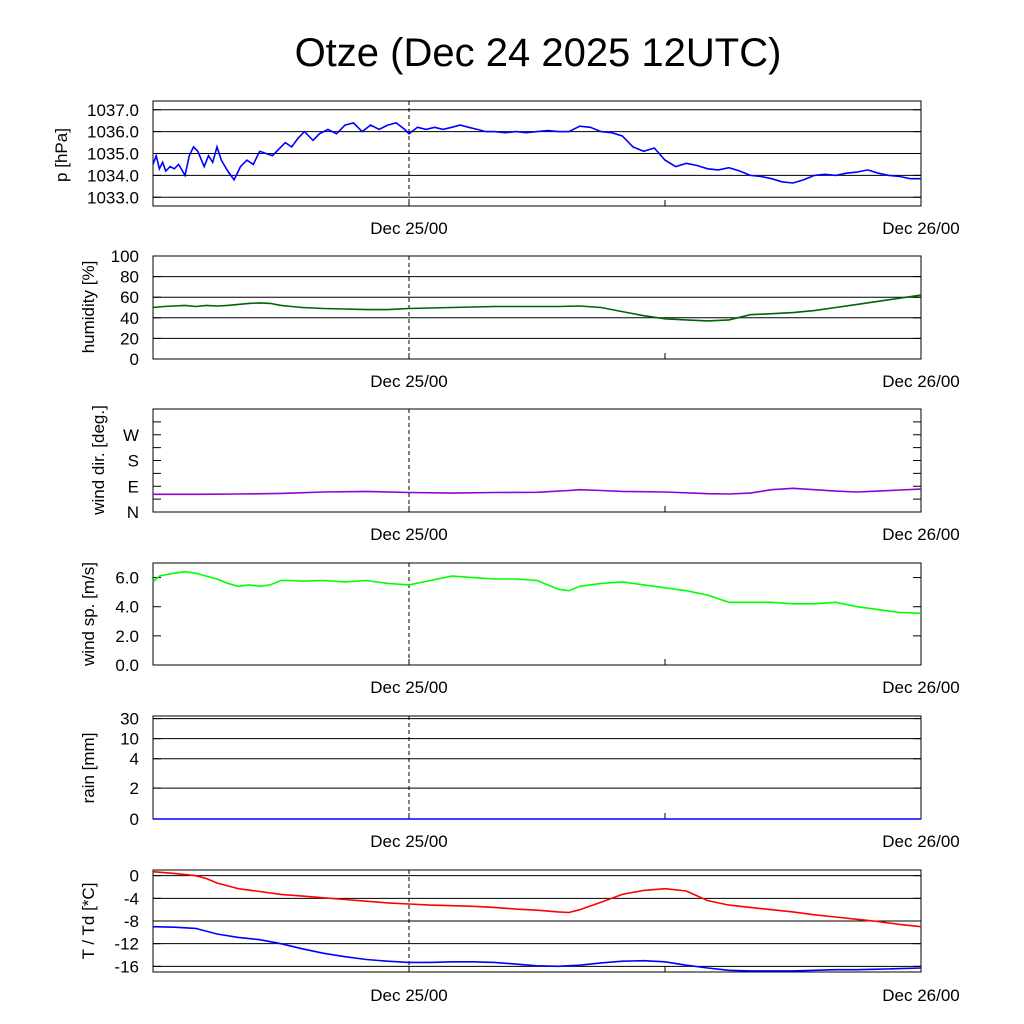 Image resolution: width=1024 pixels, height=1024 pixels. What do you see at coordinates (409, 534) in the screenshot?
I see `xtick-label-wind_dir-0: Dec 25/00` at bounding box center [409, 534].